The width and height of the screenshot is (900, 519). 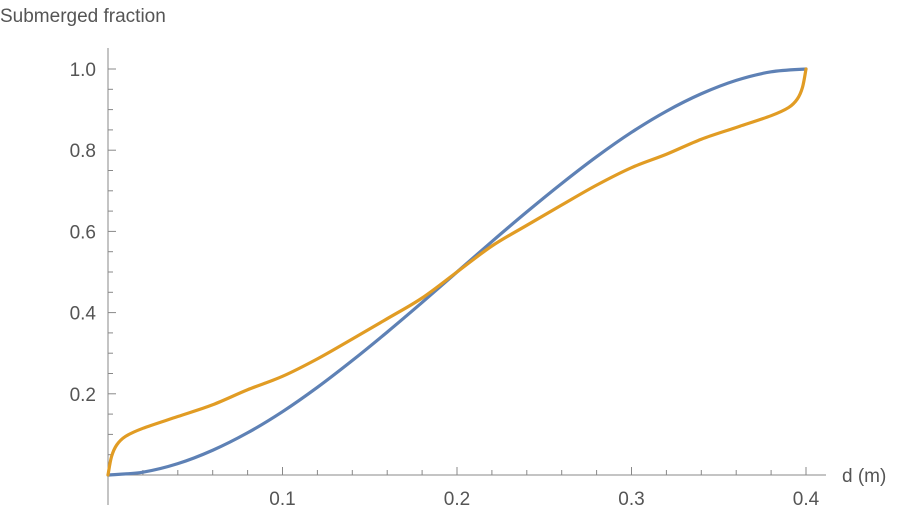 I want to click on x-tick-label: 0.2, so click(x=457, y=499).